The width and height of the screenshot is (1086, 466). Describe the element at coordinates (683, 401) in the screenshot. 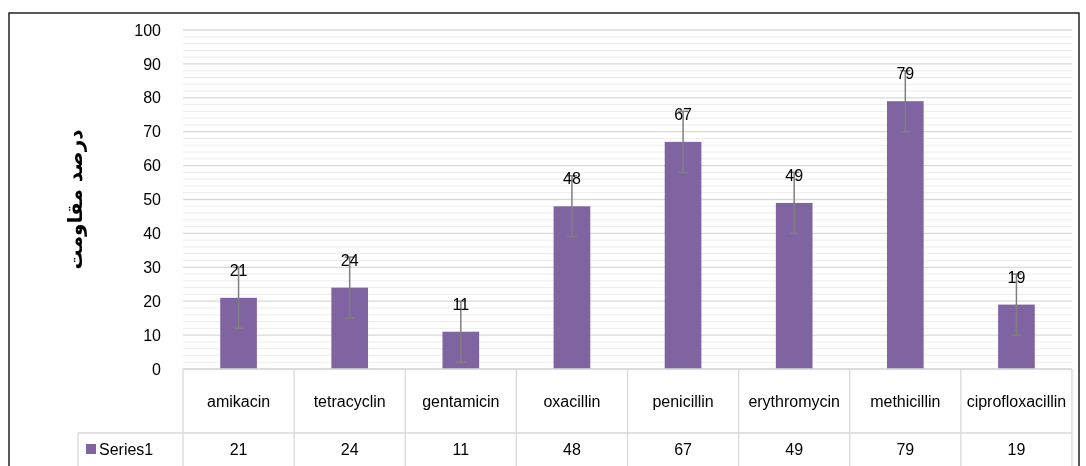

I see `x-tick-label: penicillin` at that location.